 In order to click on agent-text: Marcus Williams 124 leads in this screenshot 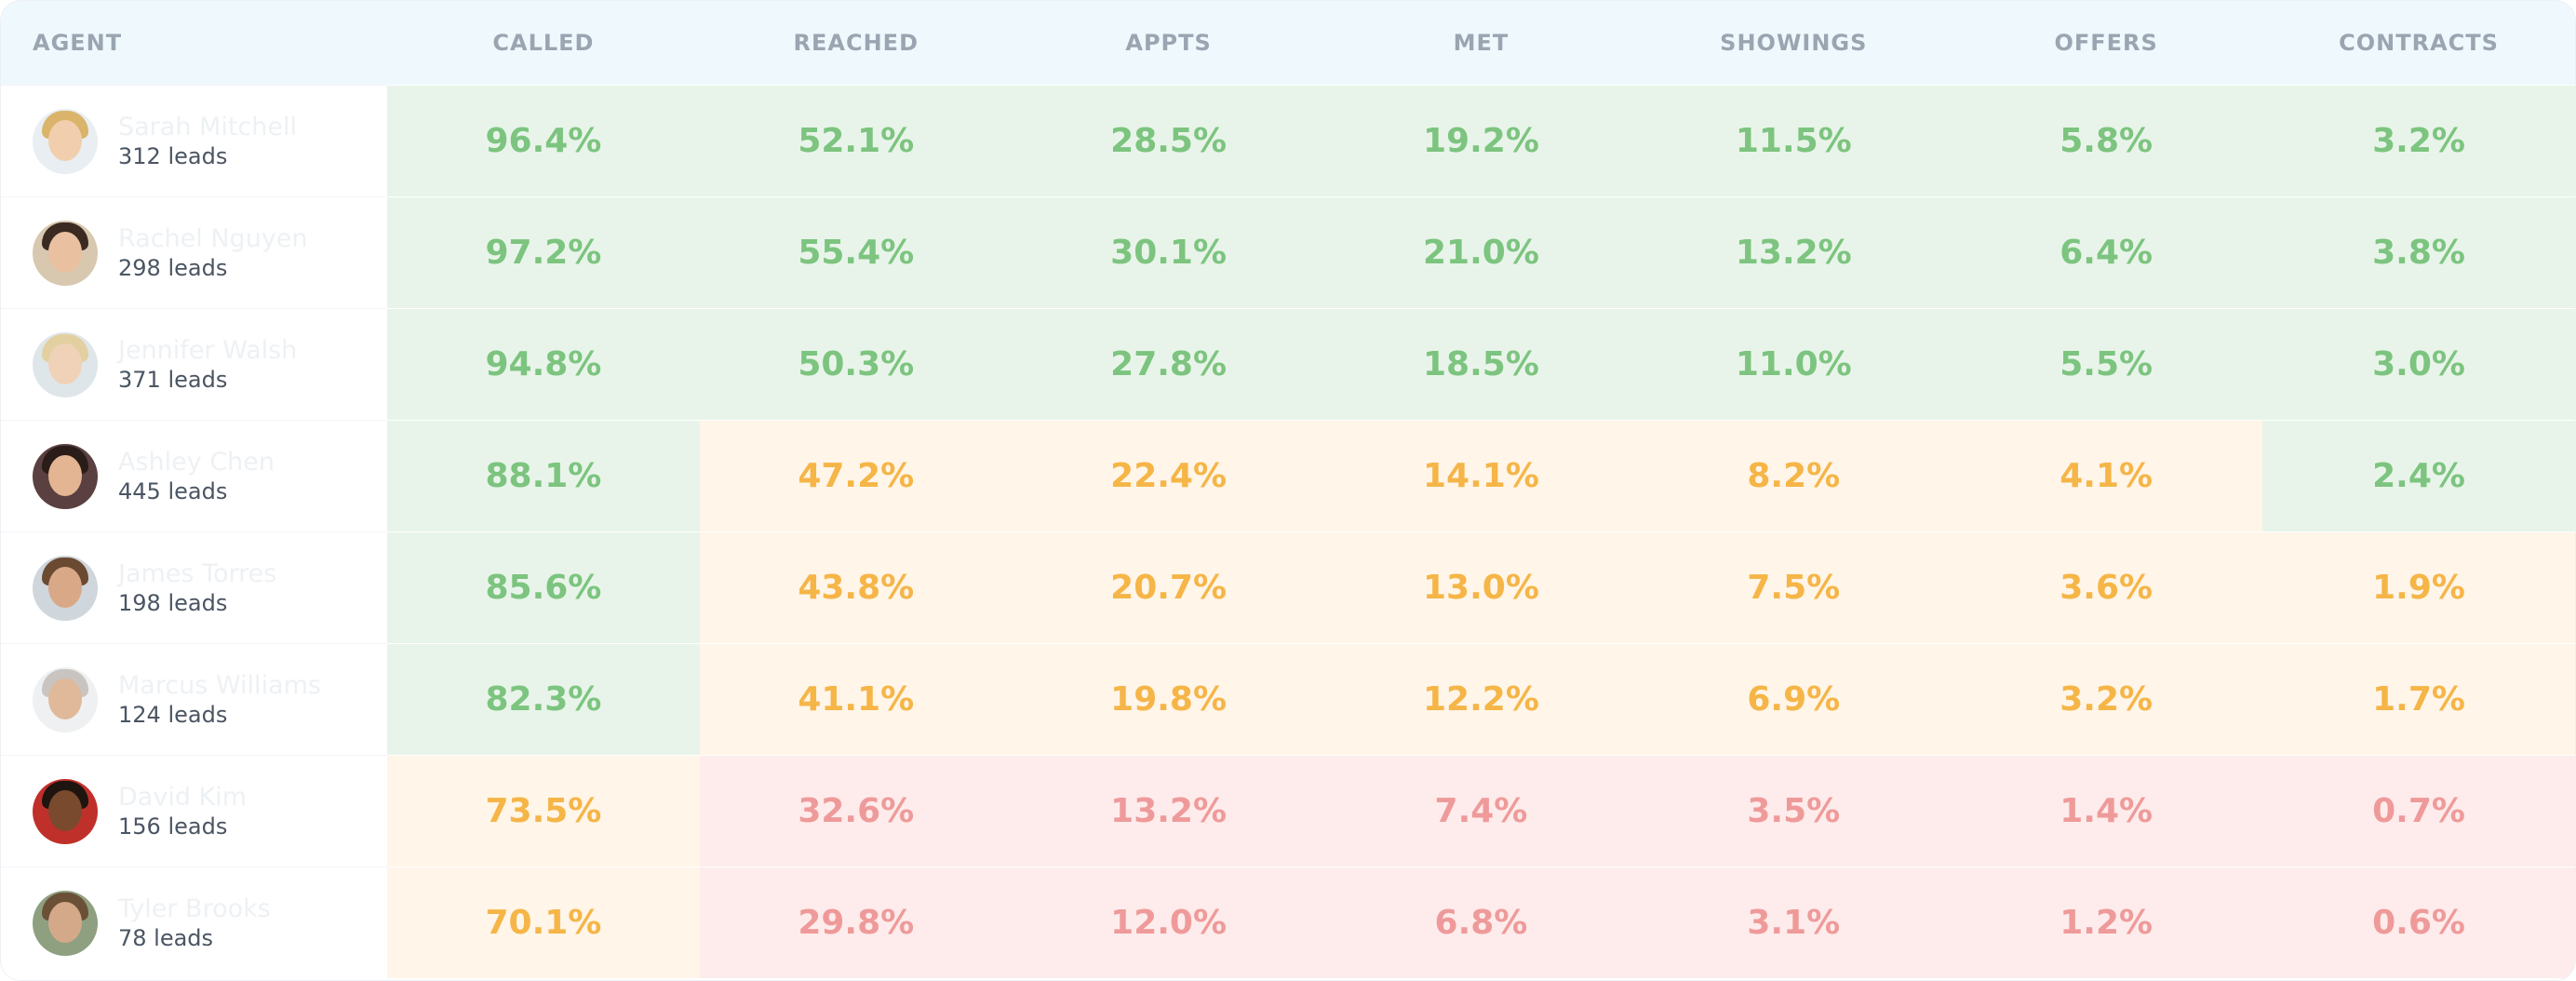, I will do `click(219, 700)`.